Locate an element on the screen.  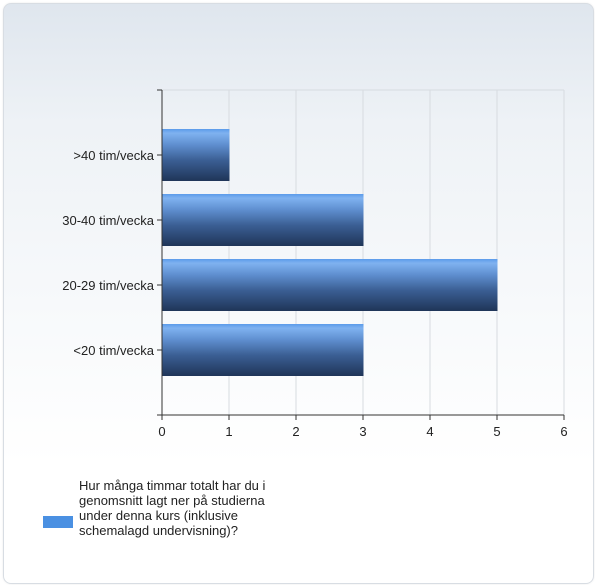
x-tick-label: 1 is located at coordinates (228, 431).